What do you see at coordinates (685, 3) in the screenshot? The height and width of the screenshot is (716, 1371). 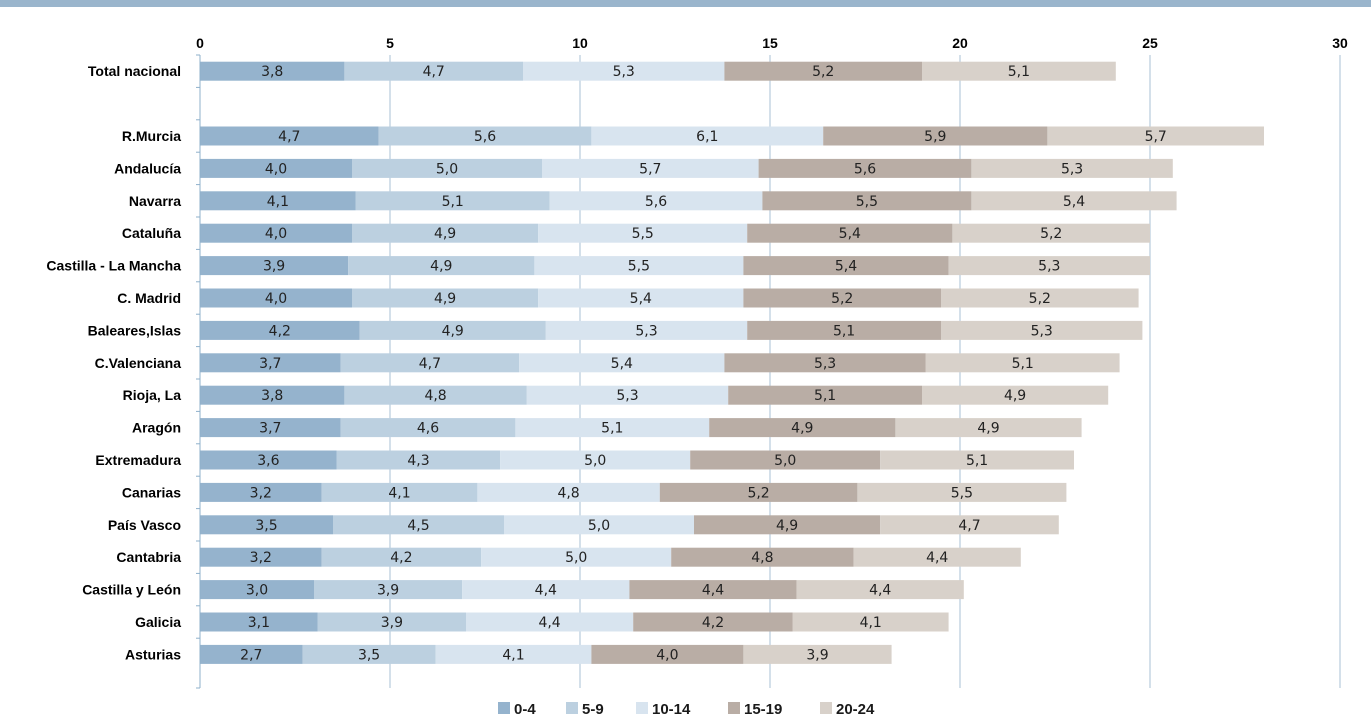 I see `top-accent-bar` at bounding box center [685, 3].